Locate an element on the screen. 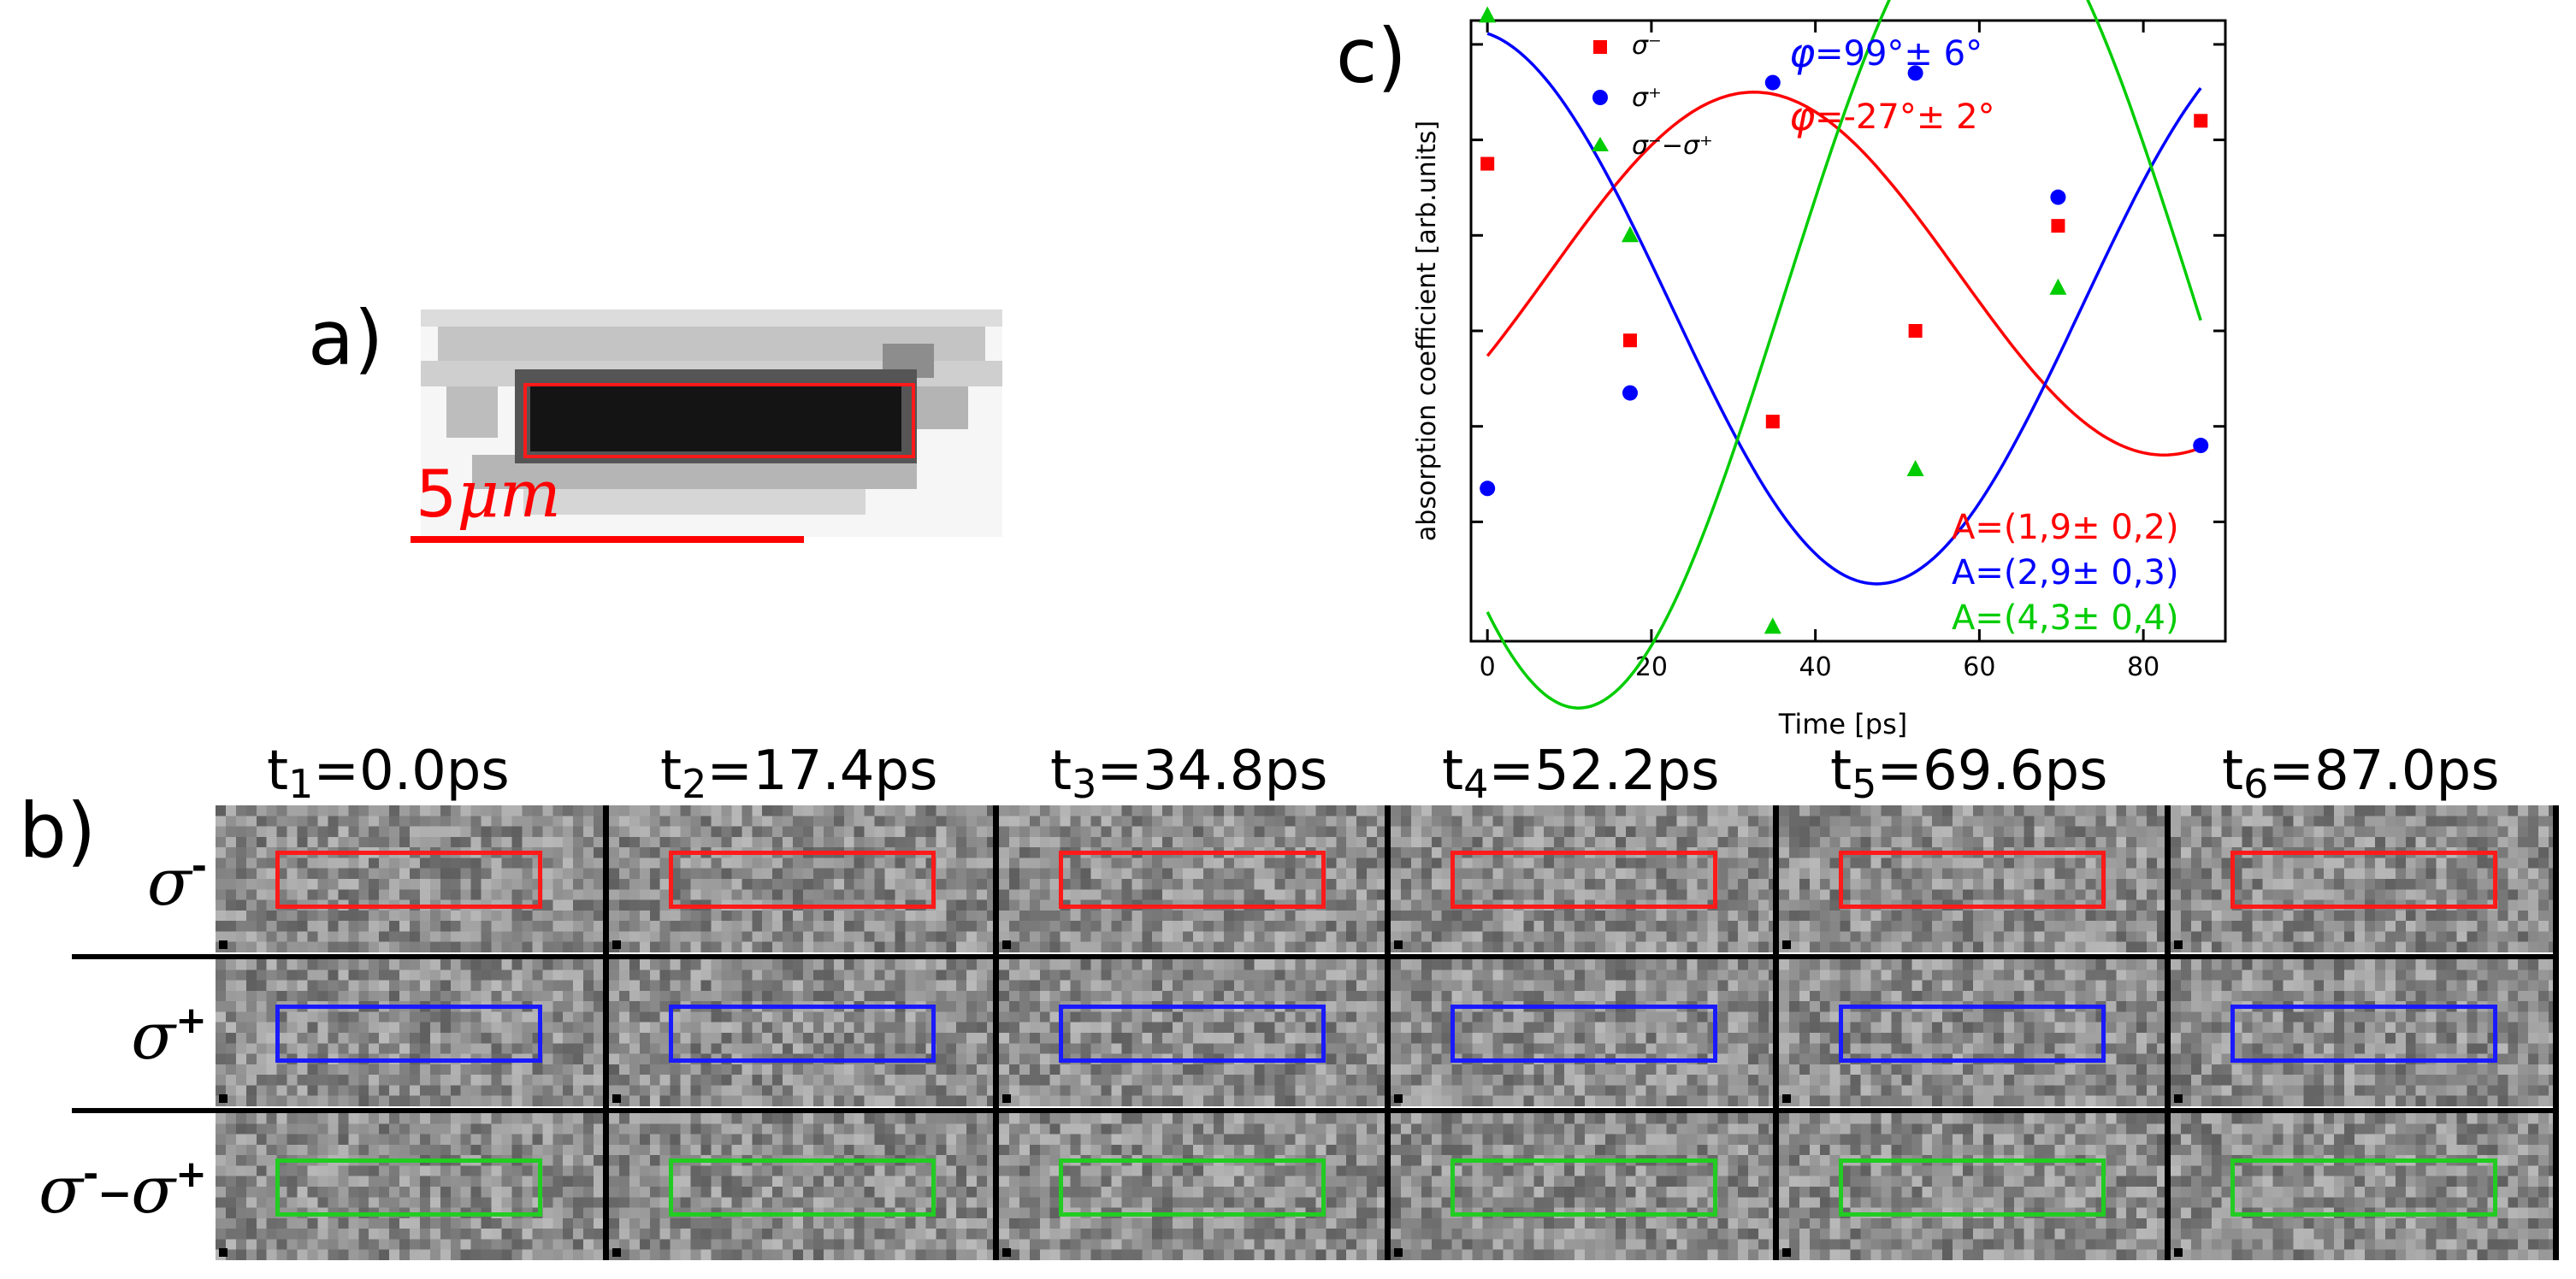 Image resolution: width=2576 pixels, height=1279 pixels. y-ticks is located at coordinates (1848, 283).